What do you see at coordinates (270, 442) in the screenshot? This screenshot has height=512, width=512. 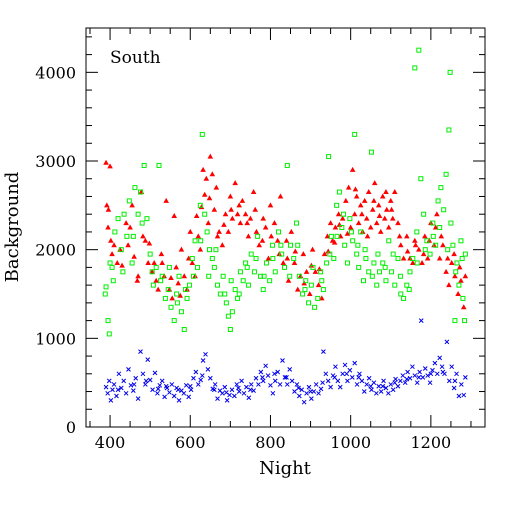 I see `x-tick-label: 800` at bounding box center [270, 442].